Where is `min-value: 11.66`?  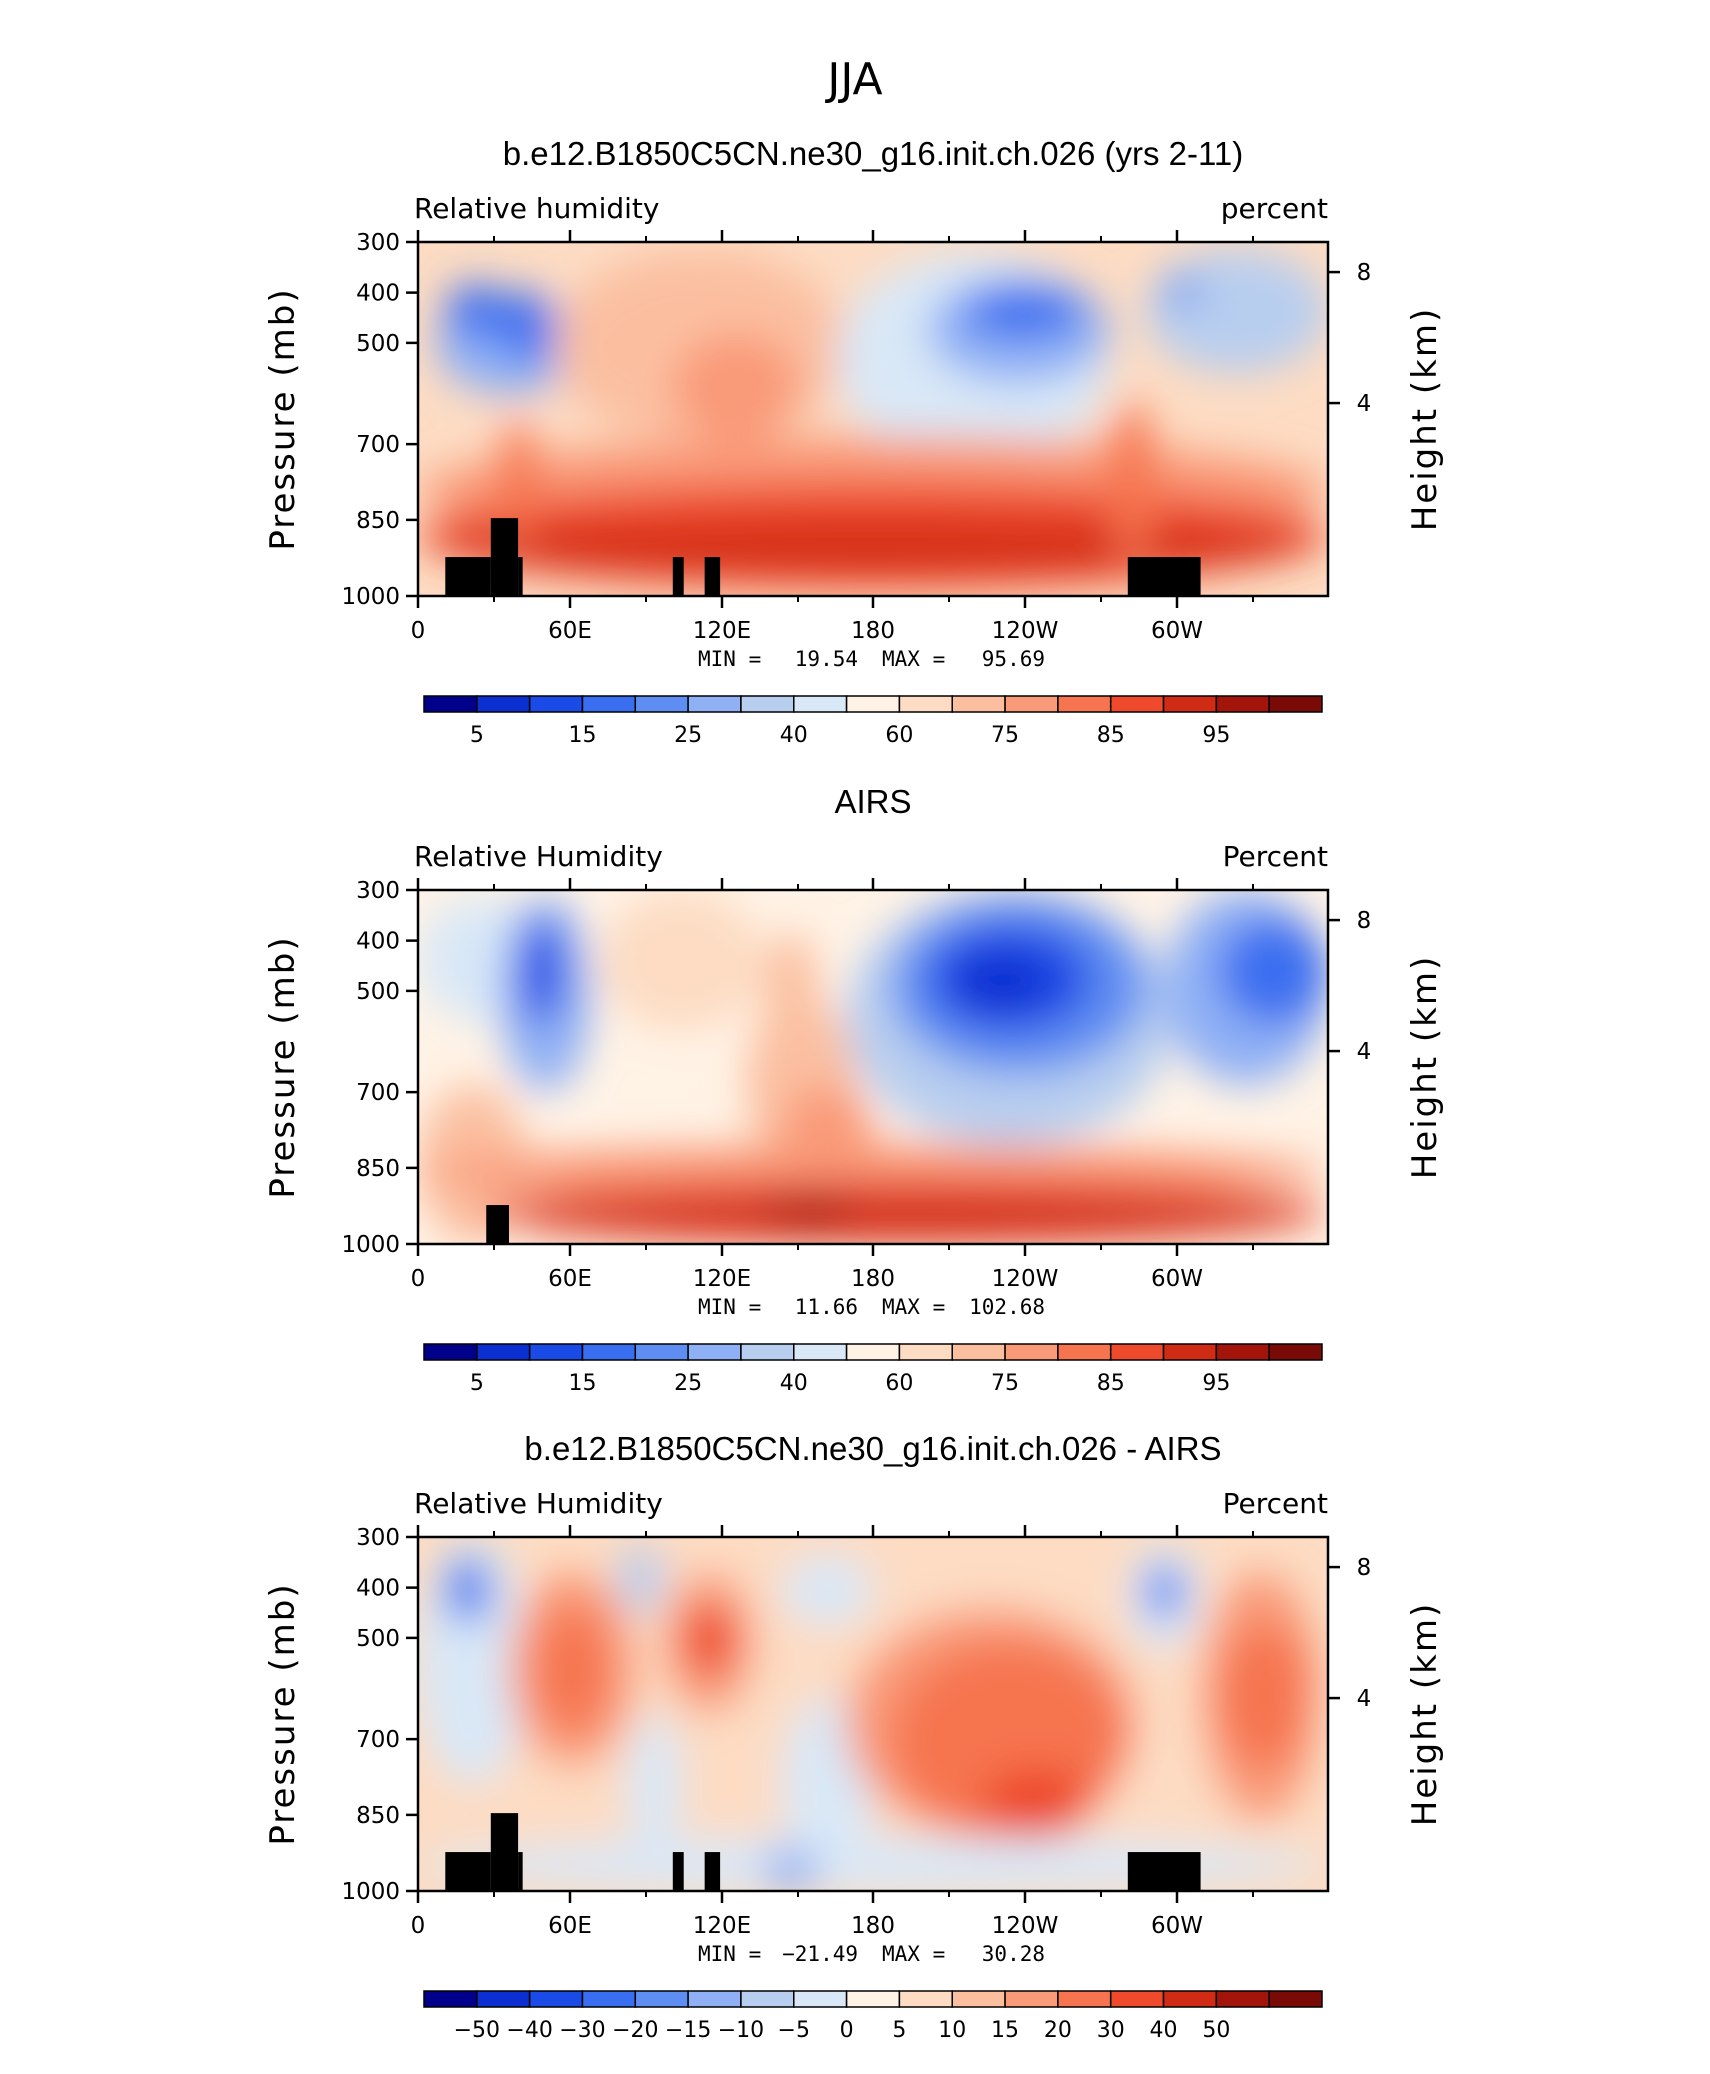
min-value: 11.66 is located at coordinates (826, 1307).